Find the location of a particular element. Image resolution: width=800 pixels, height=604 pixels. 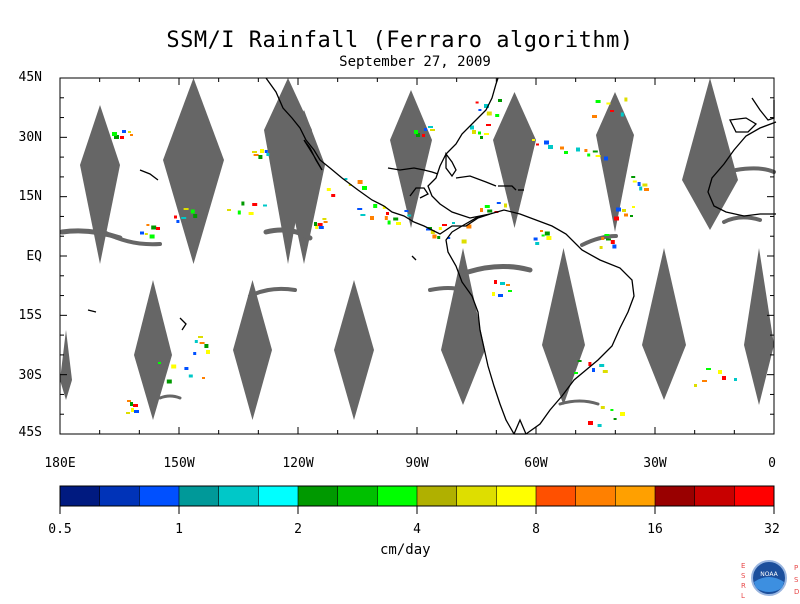

lon-label-90w: 90W is located at coordinates (417, 463).